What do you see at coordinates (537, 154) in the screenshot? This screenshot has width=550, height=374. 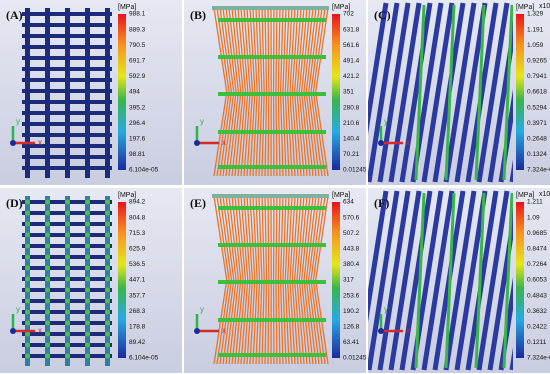 I see `colorbar-tick-label: 0.1324` at bounding box center [537, 154].